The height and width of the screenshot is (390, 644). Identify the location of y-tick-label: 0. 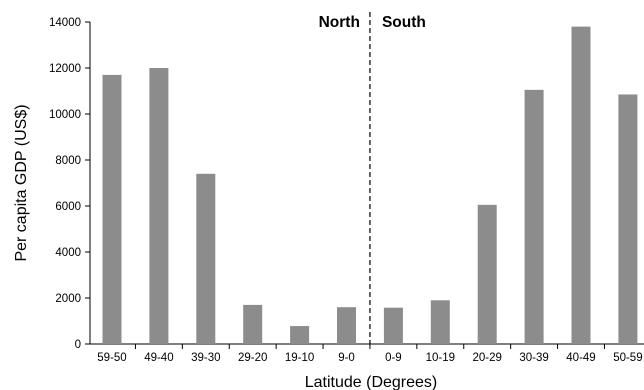
(78, 345).